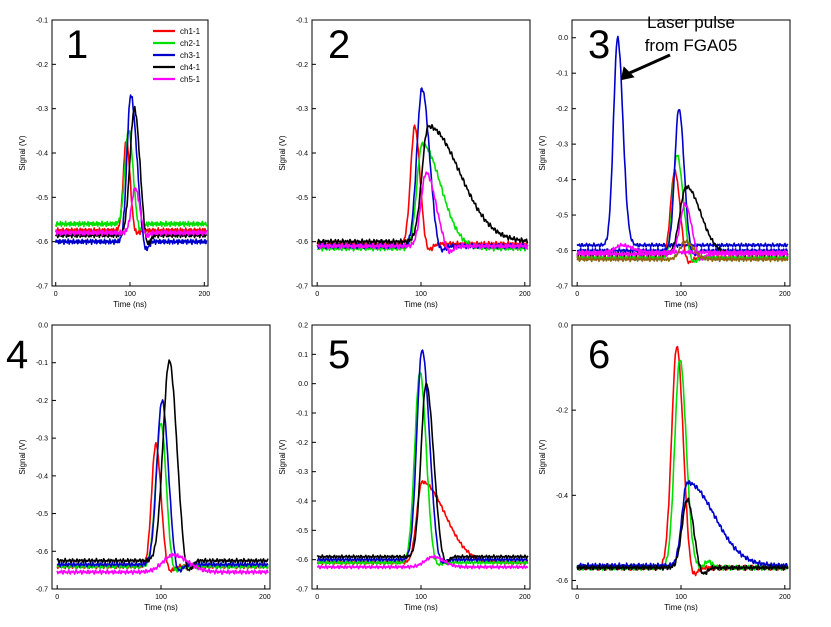  Describe the element at coordinates (190, 67) in the screenshot. I see `legend-label: ch4-1` at that location.